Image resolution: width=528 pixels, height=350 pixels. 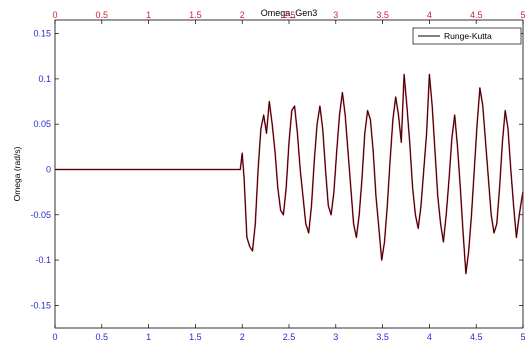 I want to click on x-top-tick-label: 2.5, so click(x=289, y=15).